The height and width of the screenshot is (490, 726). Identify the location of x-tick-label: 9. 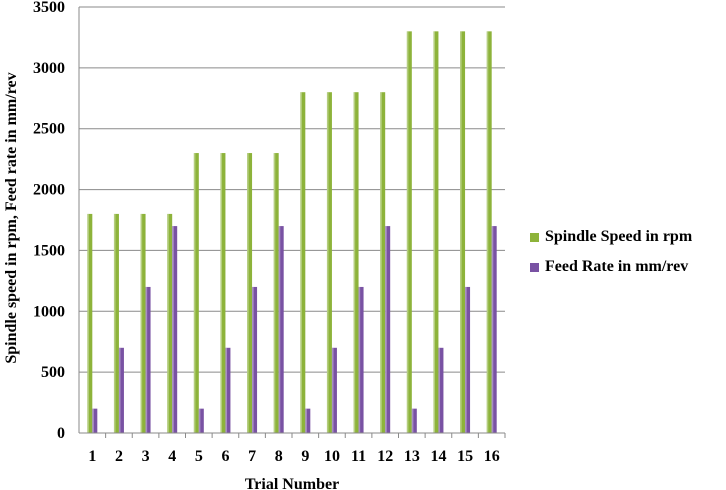
(305, 456).